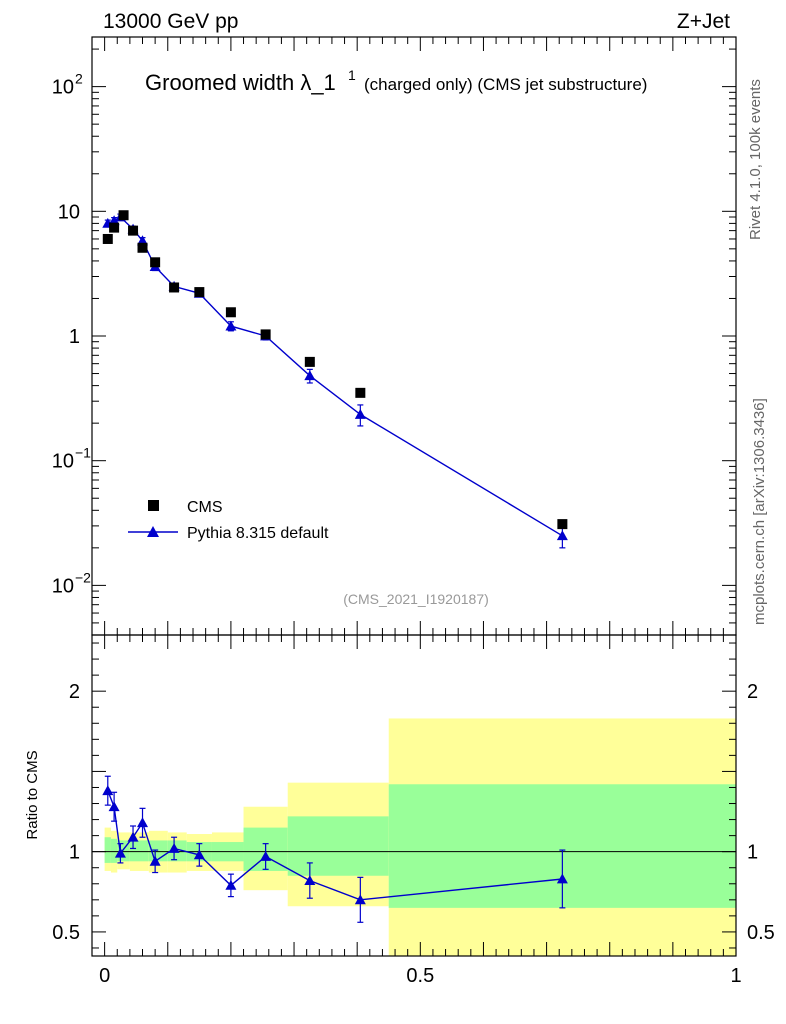 The height and width of the screenshot is (1024, 786). What do you see at coordinates (352, 75) in the screenshot?
I see `title-superscript: 1` at bounding box center [352, 75].